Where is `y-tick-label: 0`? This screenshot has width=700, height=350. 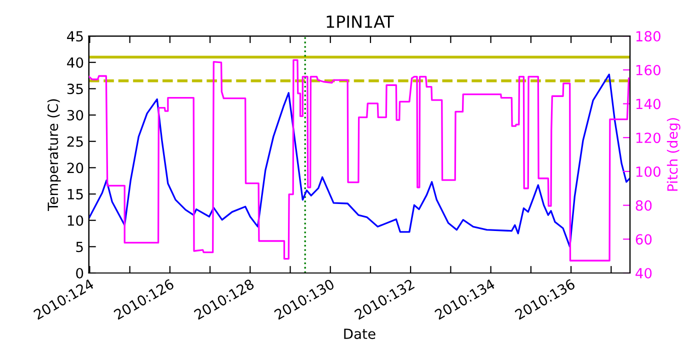 y-tick-label: 0 is located at coordinates (80, 273).